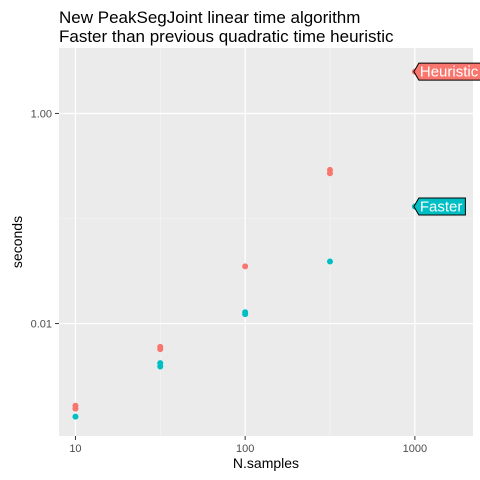 The height and width of the screenshot is (480, 480). I want to click on x-tick-label: 10, so click(75, 449).